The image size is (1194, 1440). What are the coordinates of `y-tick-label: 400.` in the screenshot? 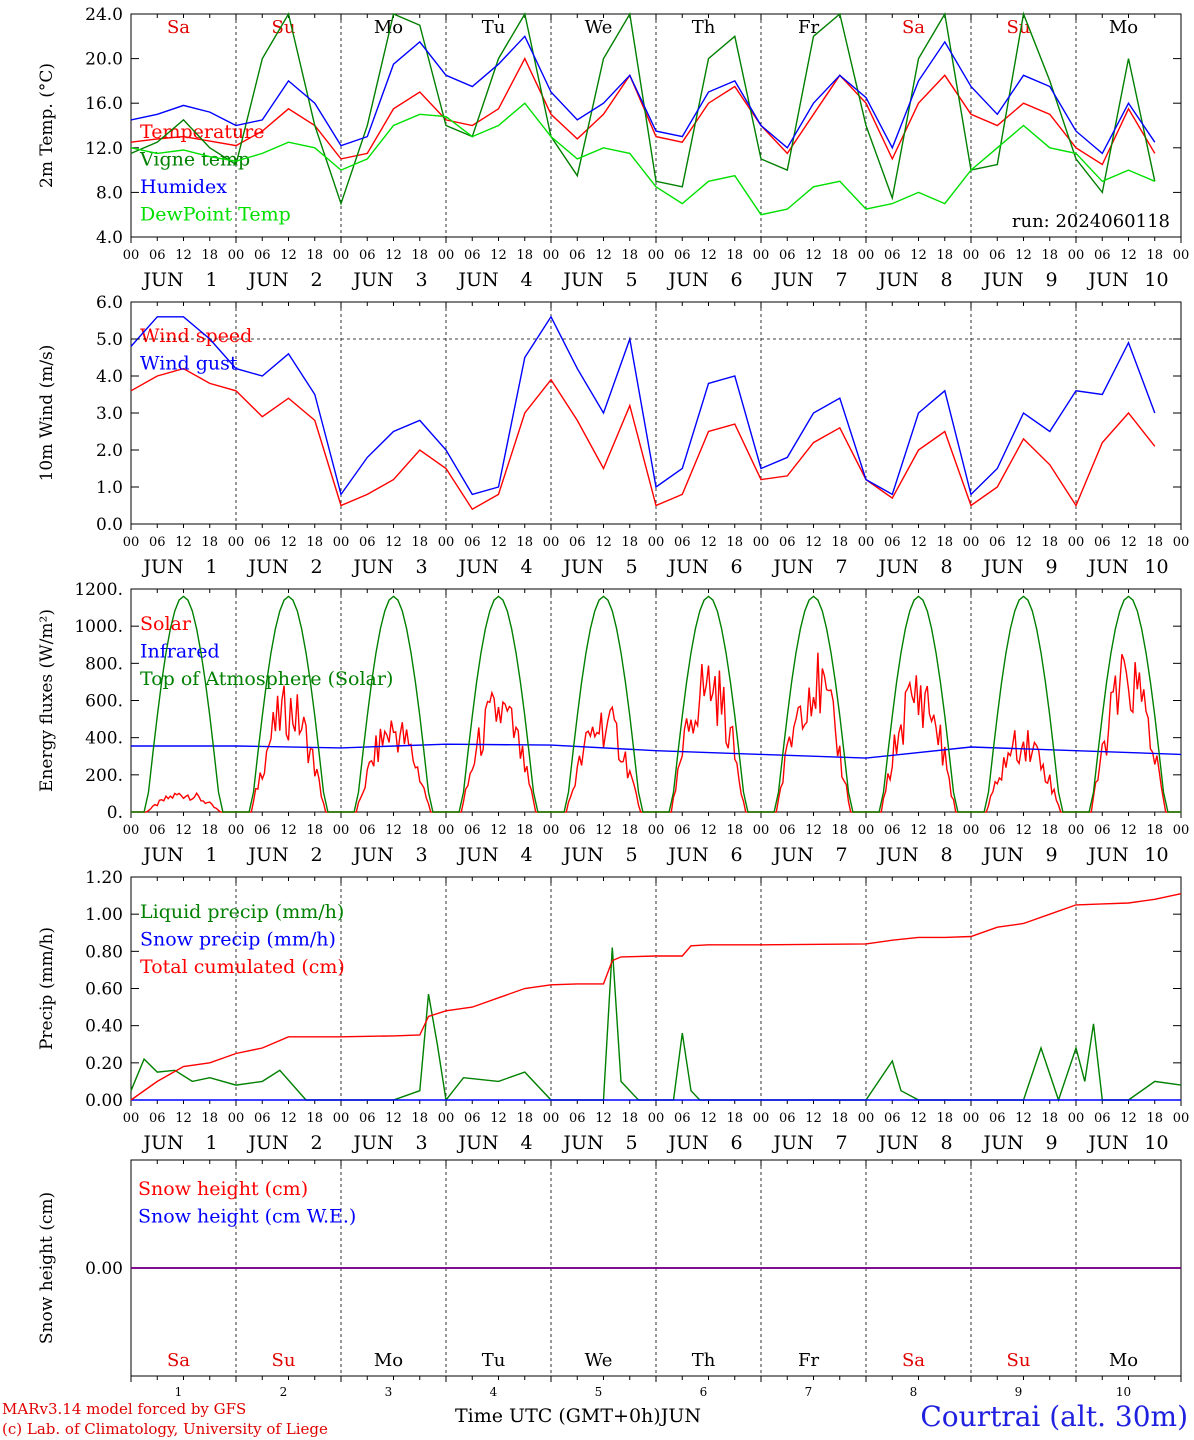 It's located at (104, 739).